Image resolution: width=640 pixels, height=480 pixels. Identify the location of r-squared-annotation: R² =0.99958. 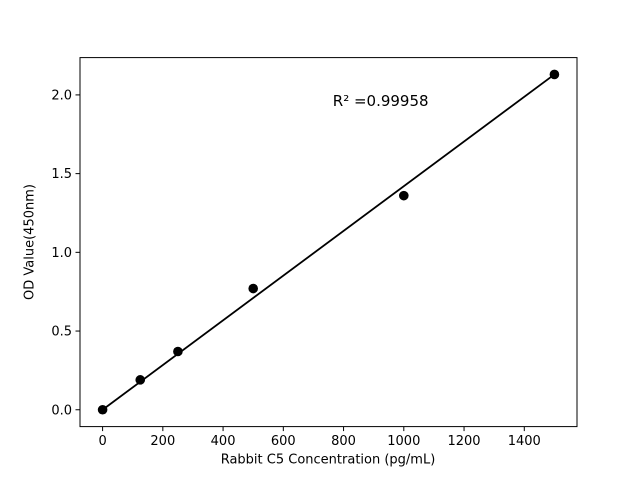
(380, 101).